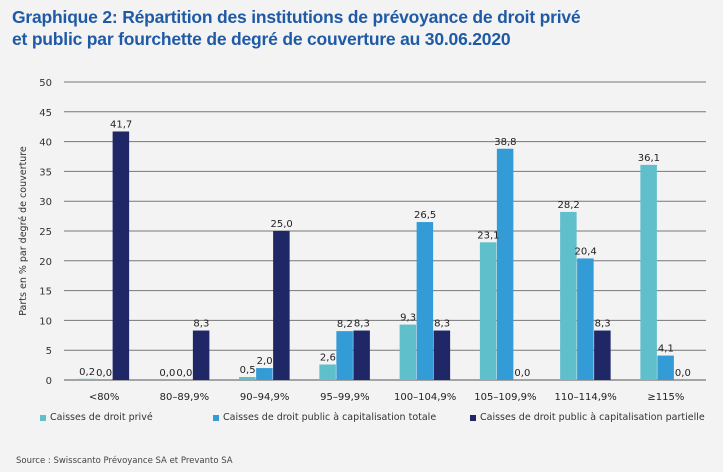 The image size is (723, 472). I want to click on data-label: 2,0, so click(265, 361).